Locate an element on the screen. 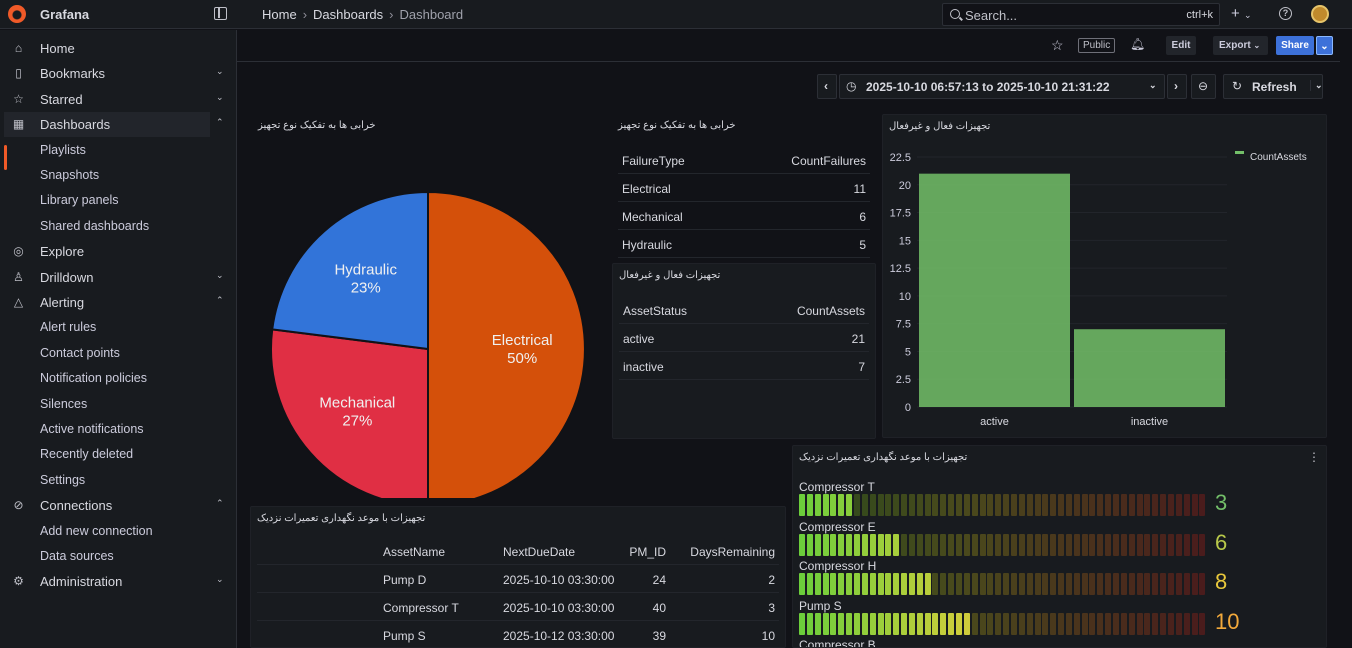 Image resolution: width=1352 pixels, height=648 pixels. sidebar-item-label: Alert rules is located at coordinates (68, 327).